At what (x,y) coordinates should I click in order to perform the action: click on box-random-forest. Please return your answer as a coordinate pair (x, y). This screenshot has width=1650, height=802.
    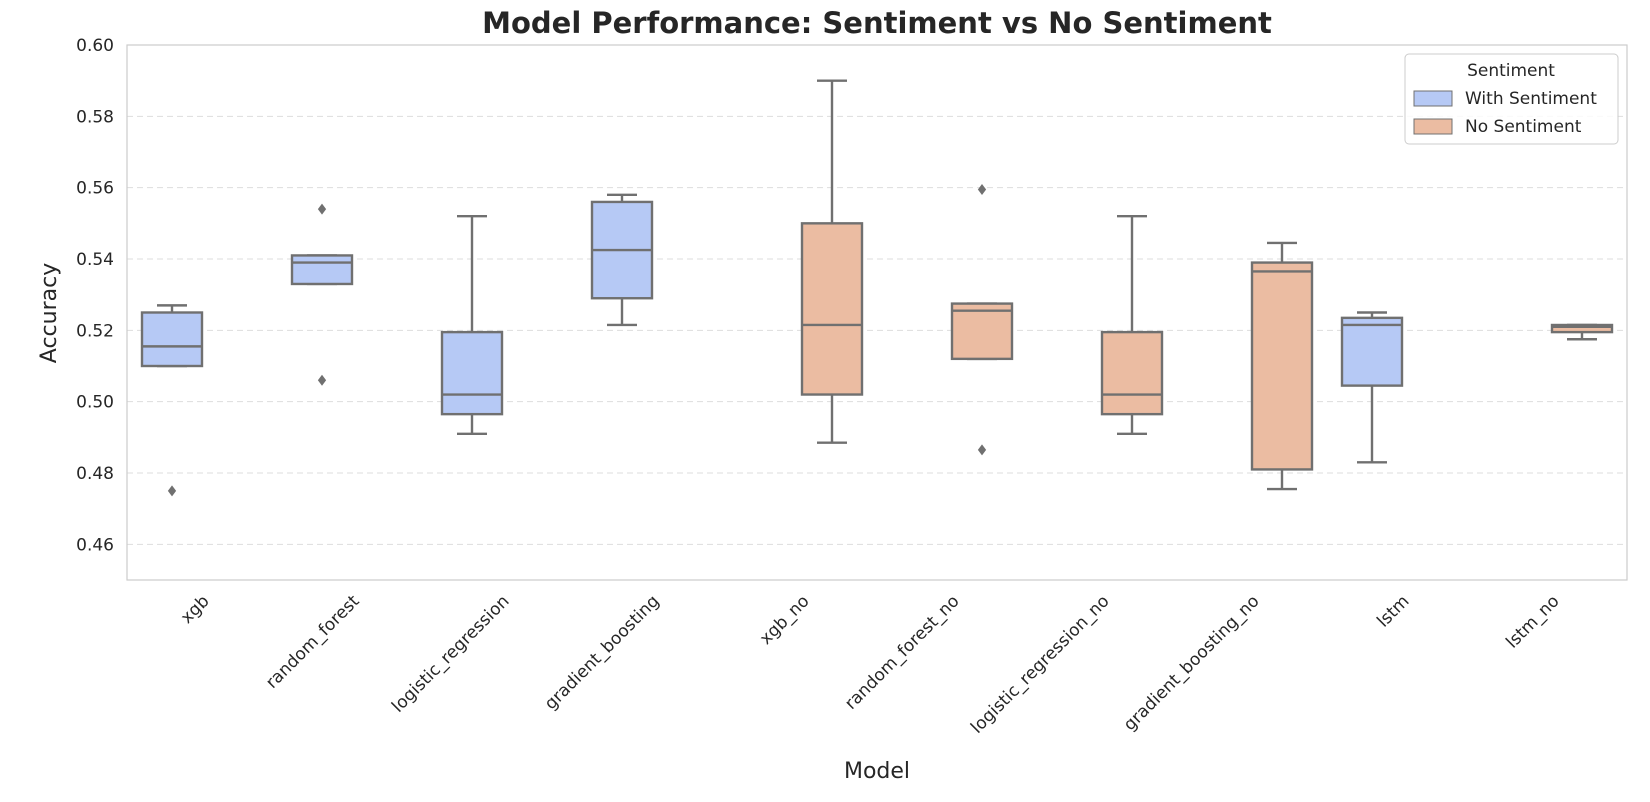
    Looking at the image, I should click on (322, 294).